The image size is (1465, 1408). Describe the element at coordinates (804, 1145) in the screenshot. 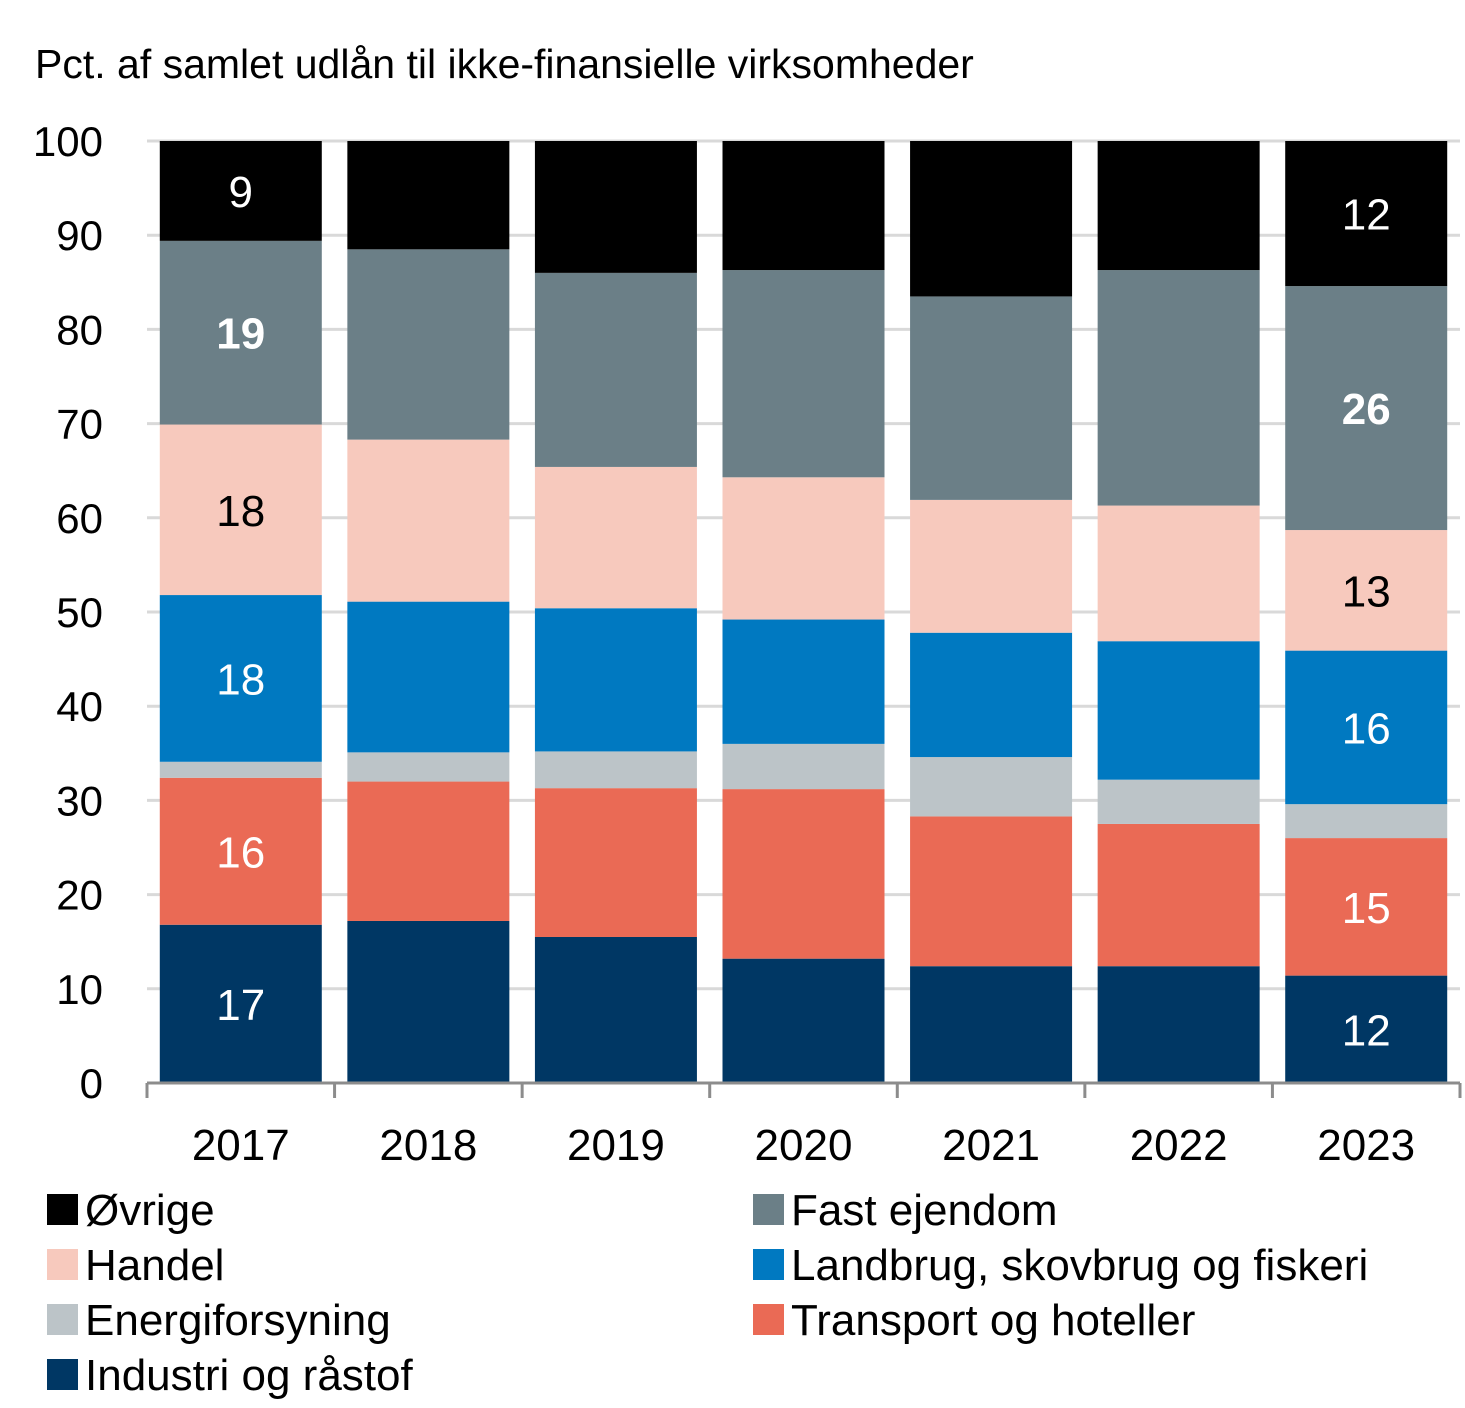

I see `x-tick-label: 2020` at that location.